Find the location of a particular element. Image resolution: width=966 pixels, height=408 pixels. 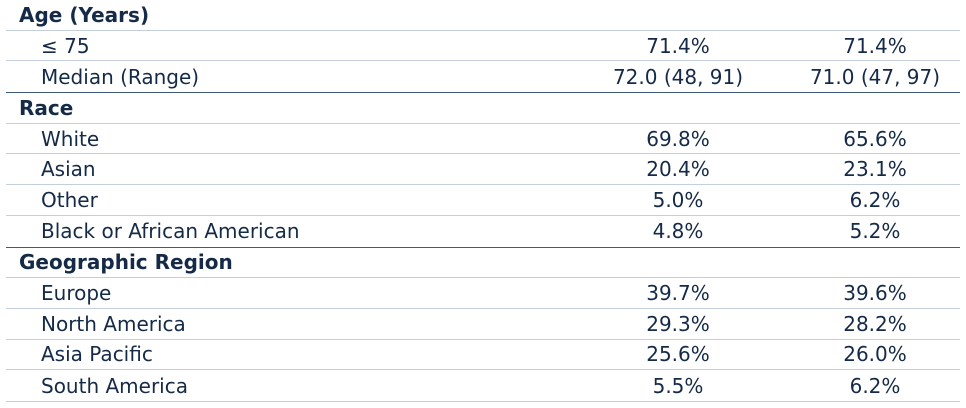

row-label: Other is located at coordinates (69, 199).